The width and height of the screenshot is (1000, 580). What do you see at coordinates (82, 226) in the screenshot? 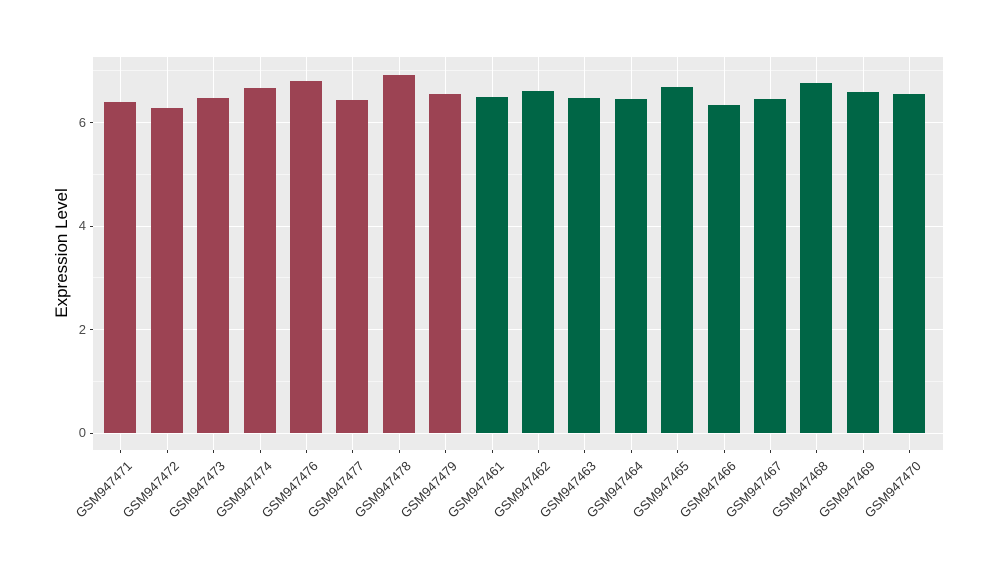
I see `y-tick-label: 4` at bounding box center [82, 226].